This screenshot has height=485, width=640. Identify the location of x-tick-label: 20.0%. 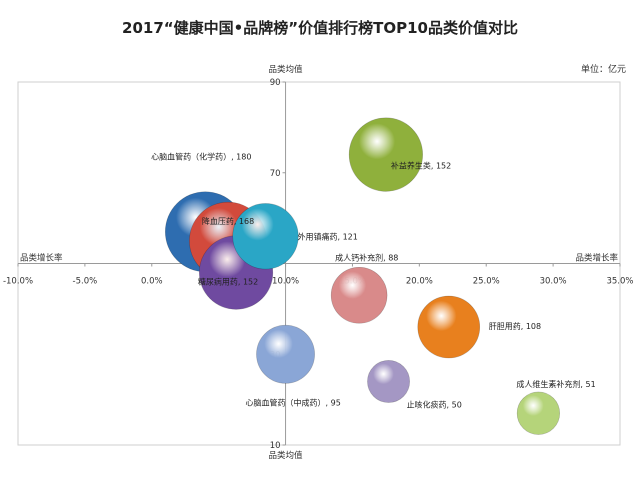
(419, 282).